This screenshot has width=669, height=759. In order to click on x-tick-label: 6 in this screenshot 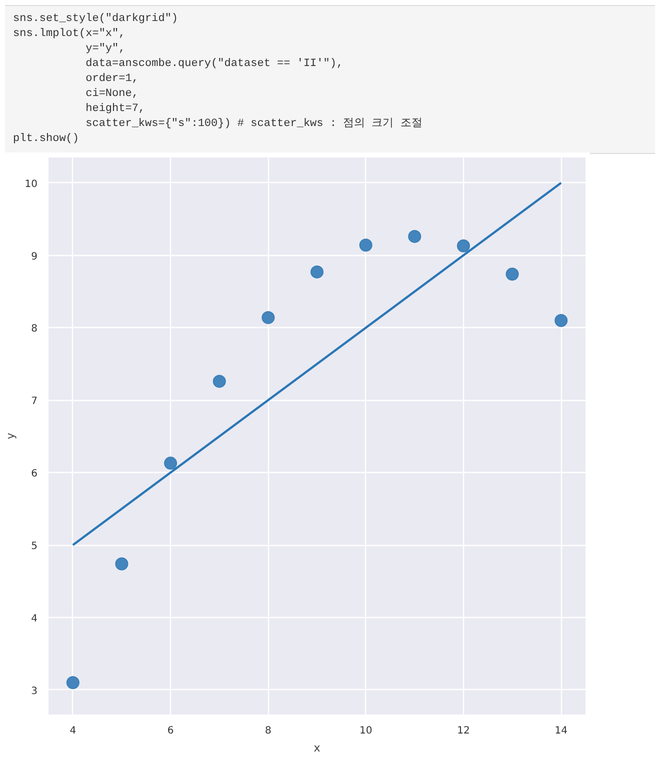, I will do `click(170, 731)`.